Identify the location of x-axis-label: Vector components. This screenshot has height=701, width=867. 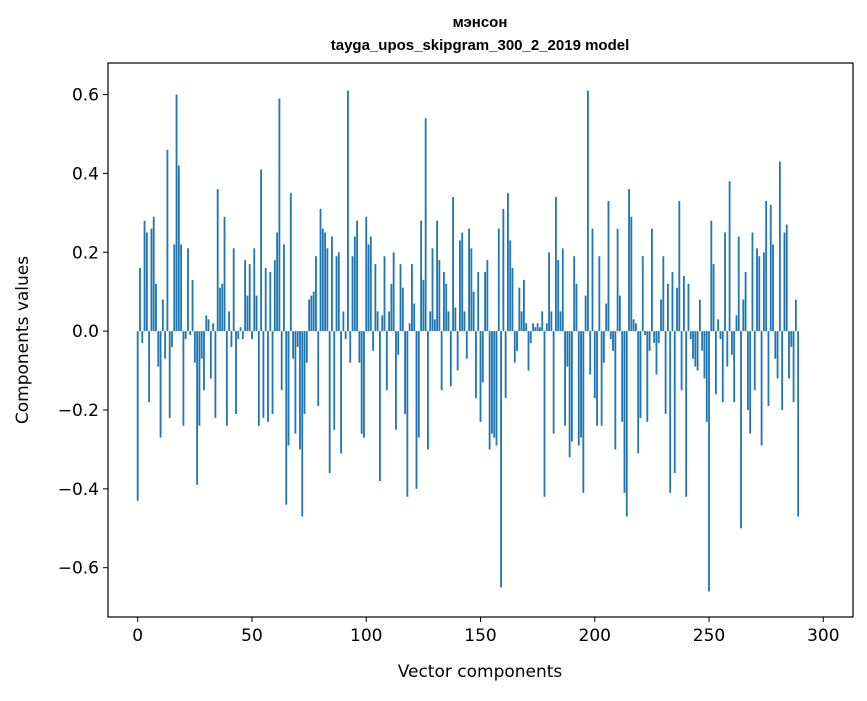
(480, 672).